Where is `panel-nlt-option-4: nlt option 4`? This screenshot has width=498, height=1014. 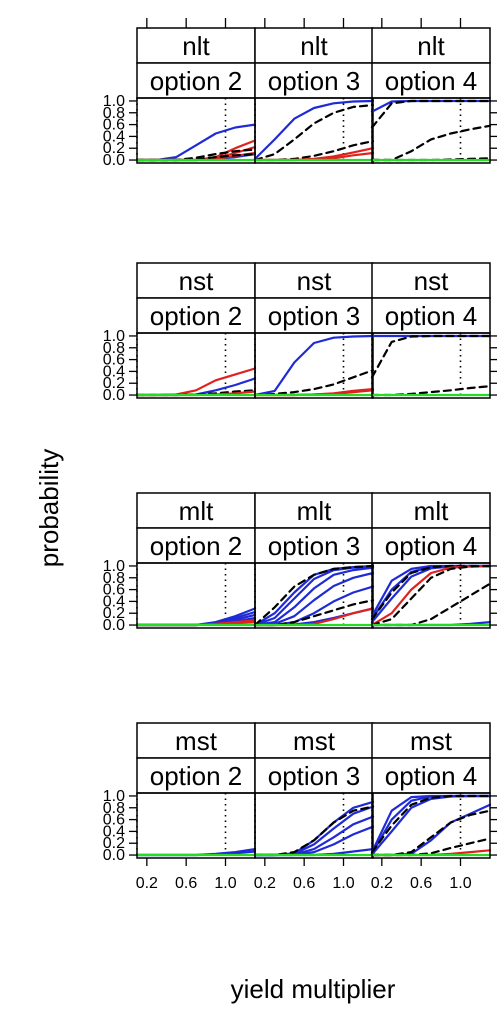
panel-nlt-option-4: nlt option 4 is located at coordinates (433, 95).